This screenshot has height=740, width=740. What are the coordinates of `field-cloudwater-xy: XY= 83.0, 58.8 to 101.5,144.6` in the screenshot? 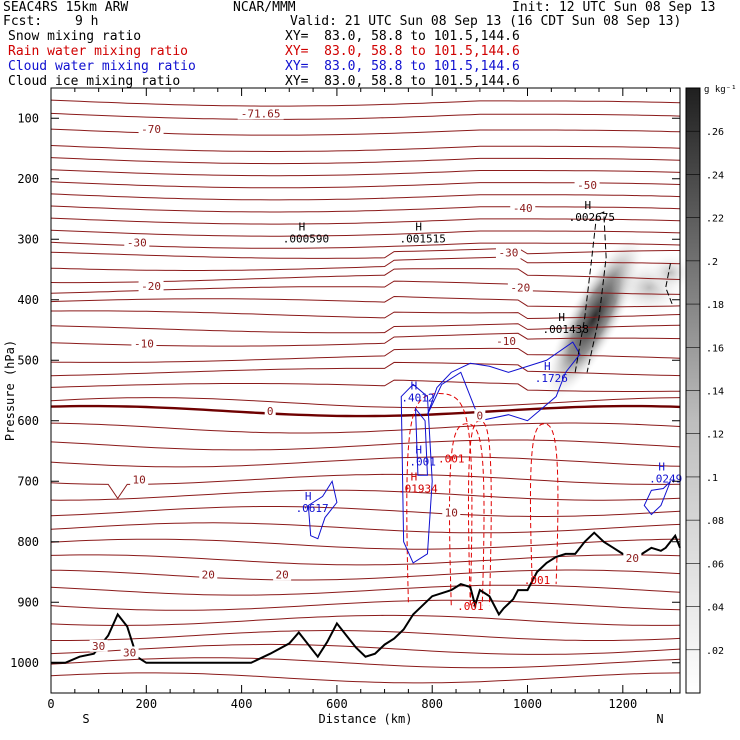 It's located at (402, 66).